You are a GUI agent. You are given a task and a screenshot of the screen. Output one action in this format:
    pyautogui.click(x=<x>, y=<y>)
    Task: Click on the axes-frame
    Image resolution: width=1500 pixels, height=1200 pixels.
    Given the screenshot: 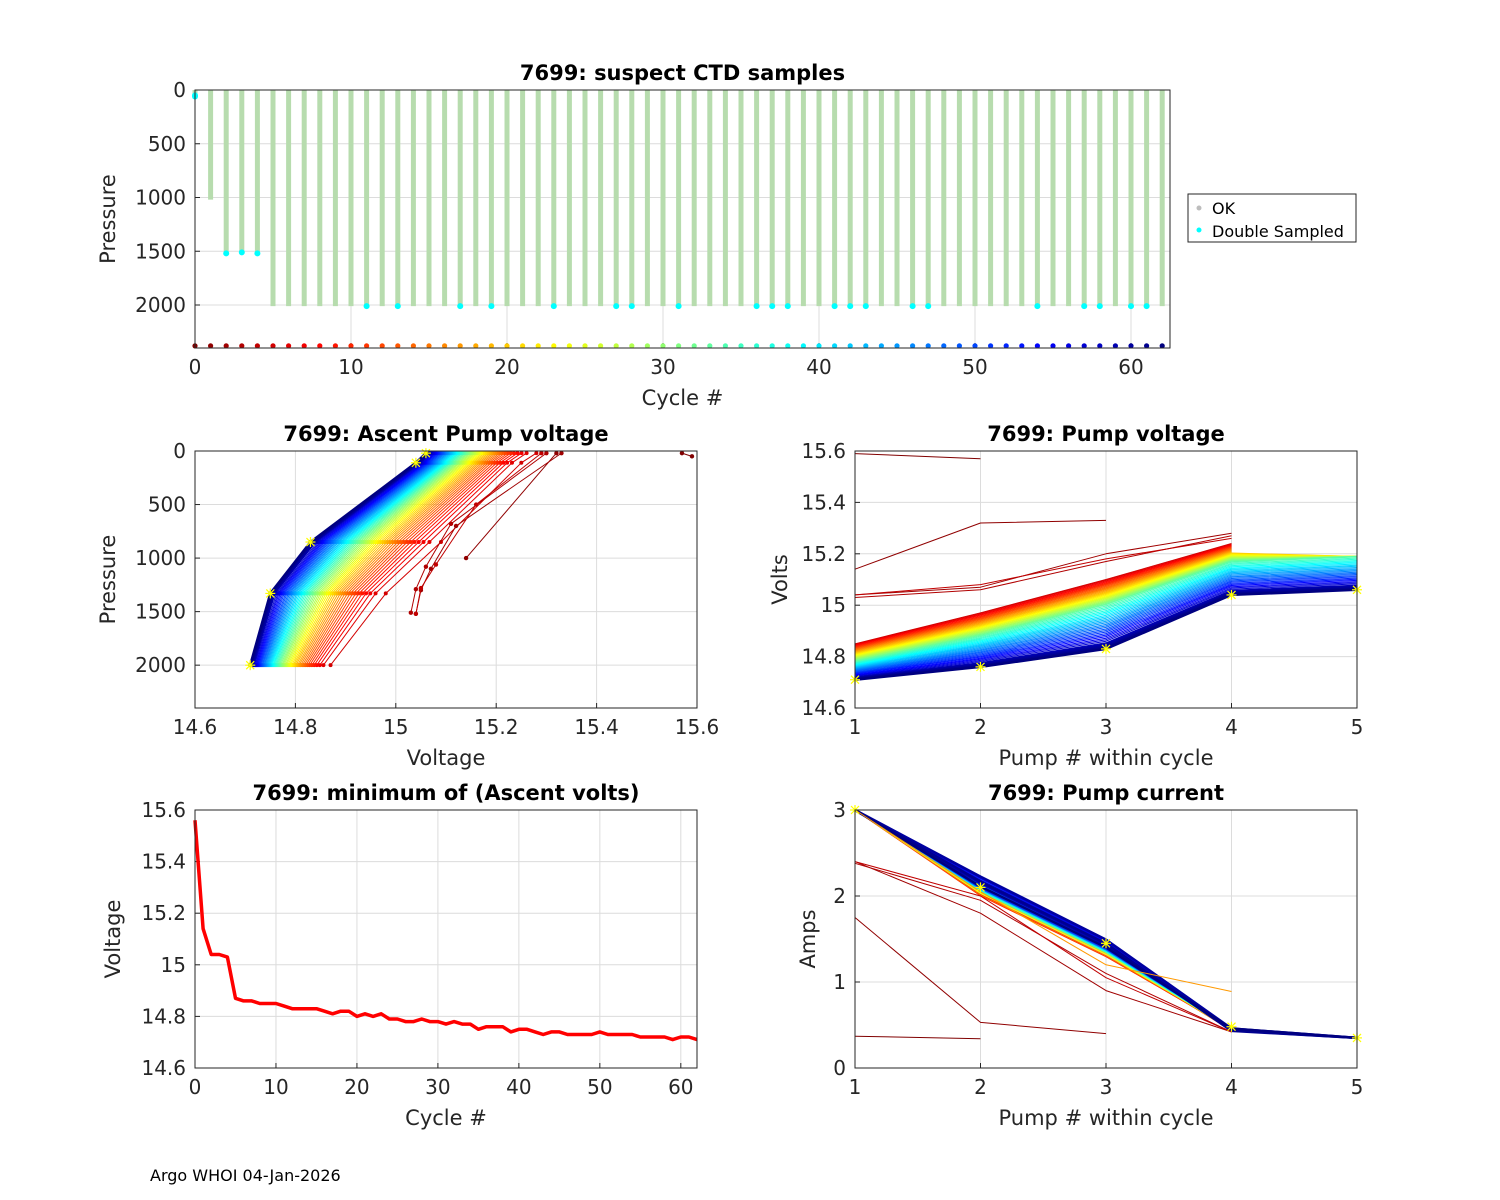 What is the action you would take?
    pyautogui.click(x=446, y=579)
    